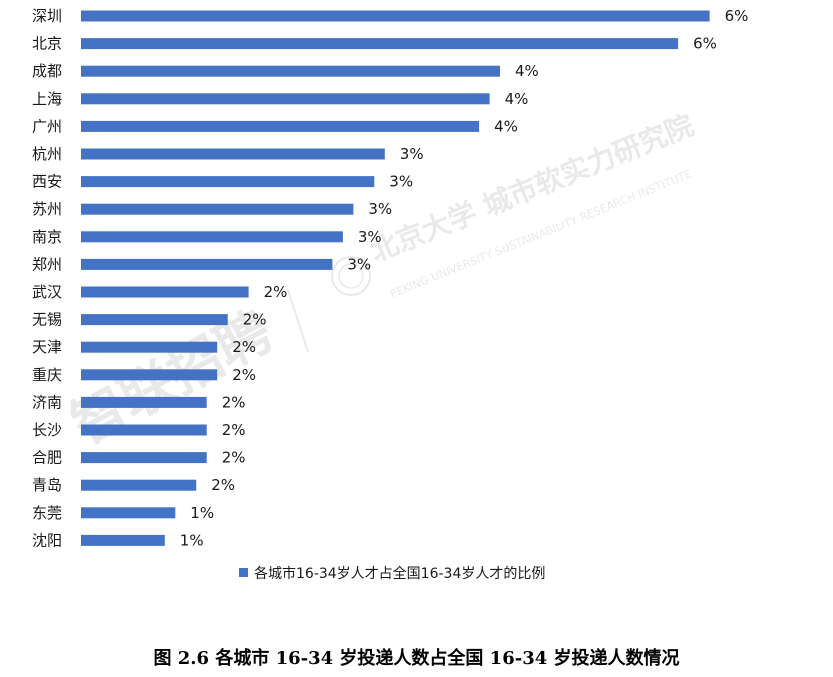 The width and height of the screenshot is (833, 677). Describe the element at coordinates (47, 513) in the screenshot. I see `category-label: 东莞` at that location.